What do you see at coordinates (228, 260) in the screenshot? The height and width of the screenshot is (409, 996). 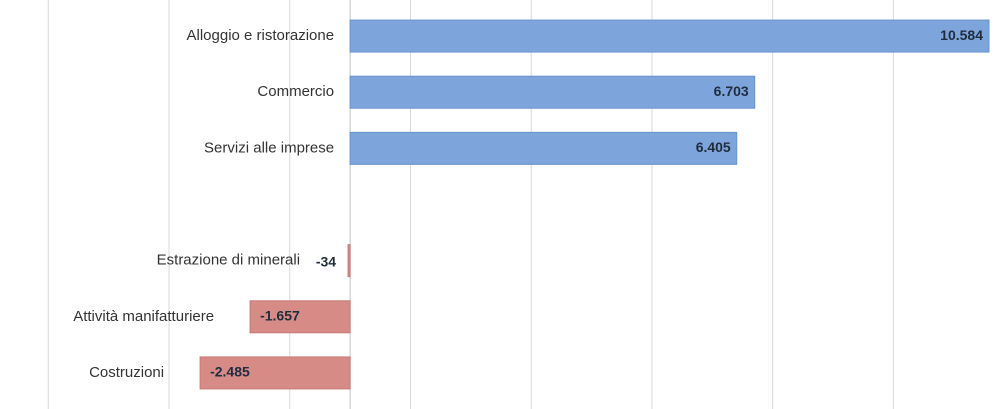 I see `category-label: Estrazione di minerali` at bounding box center [228, 260].